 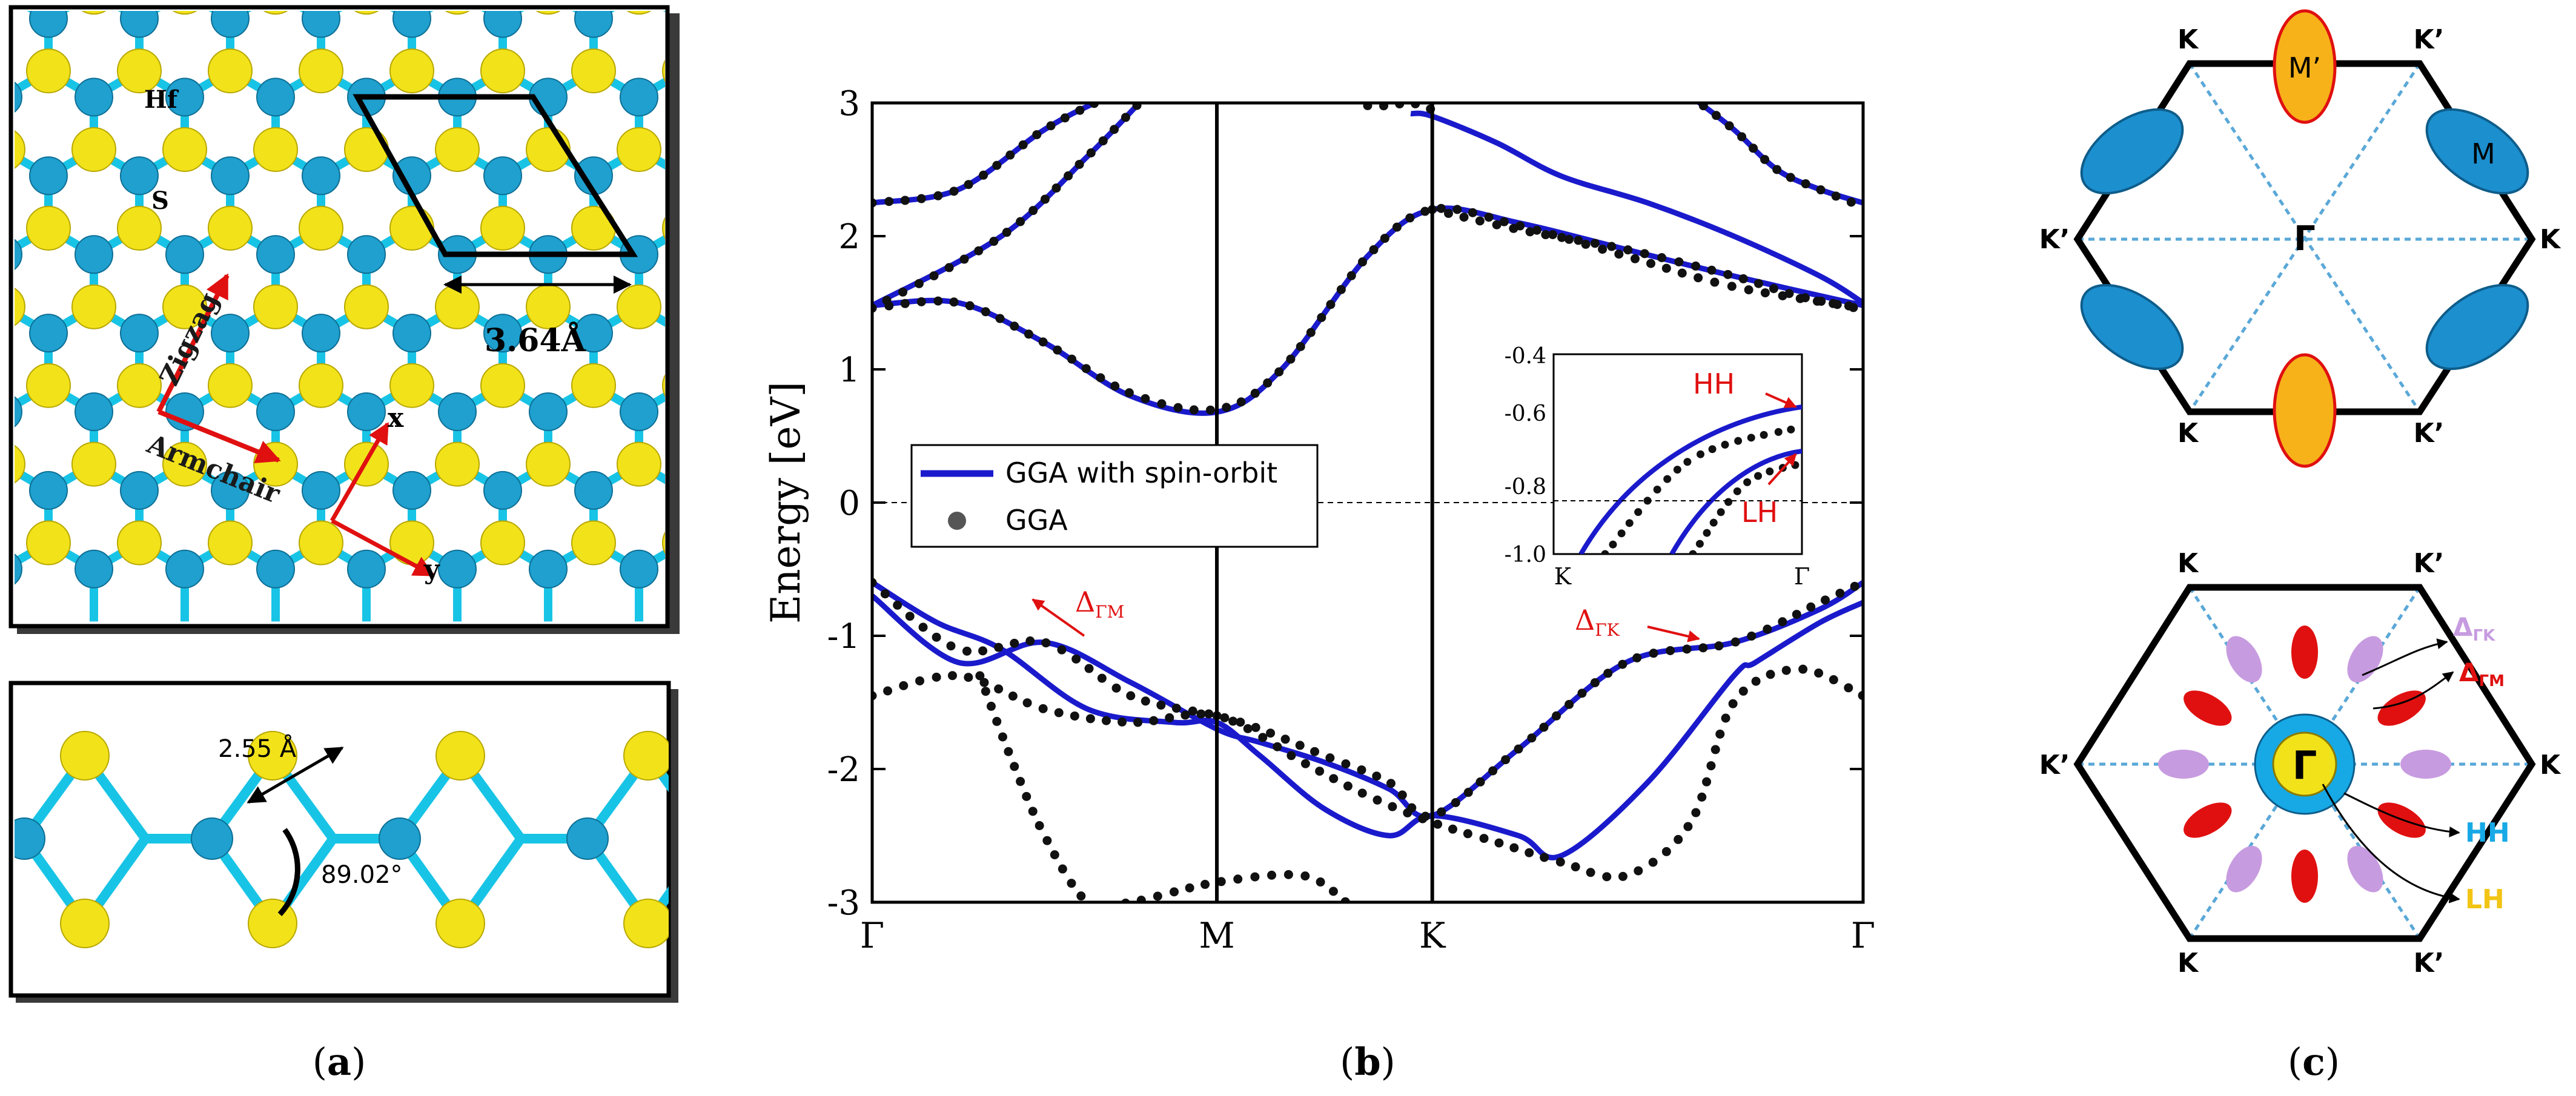 I want to click on delta-gm-label-c: ΔΓM, so click(x=2482, y=674).